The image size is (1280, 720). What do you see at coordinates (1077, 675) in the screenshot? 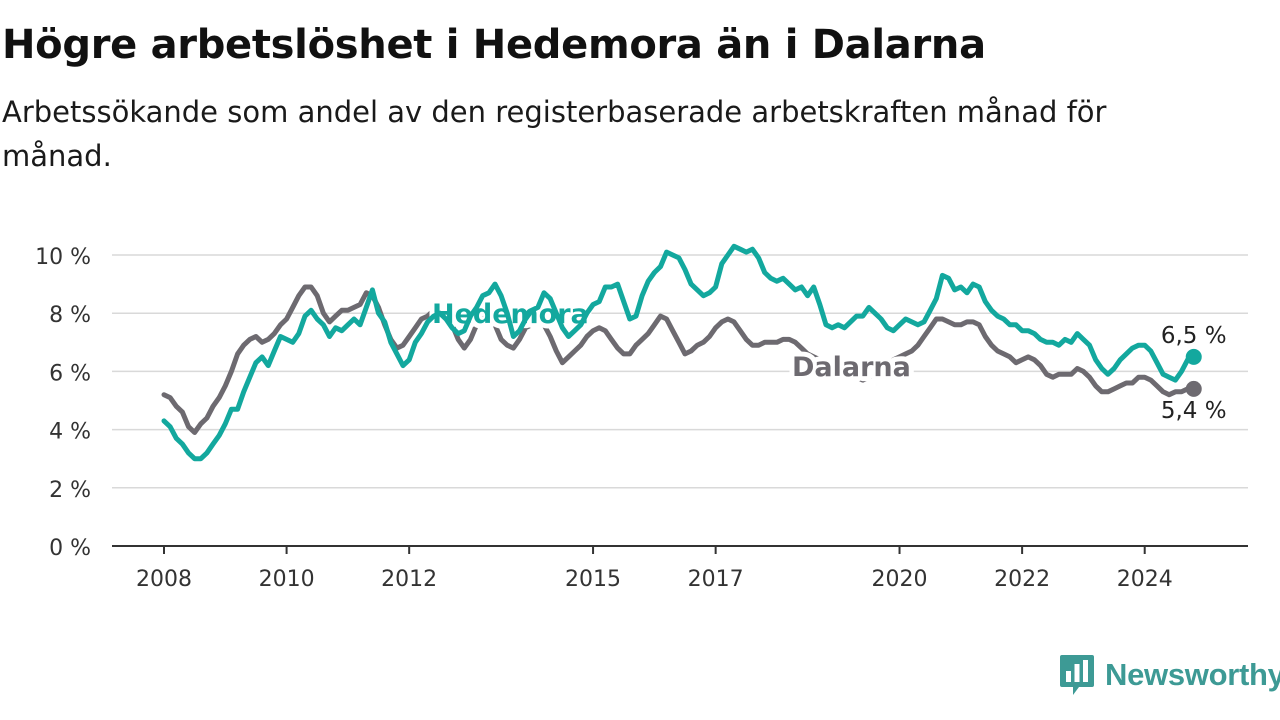
I see `chart-bubble-icon` at bounding box center [1077, 675].